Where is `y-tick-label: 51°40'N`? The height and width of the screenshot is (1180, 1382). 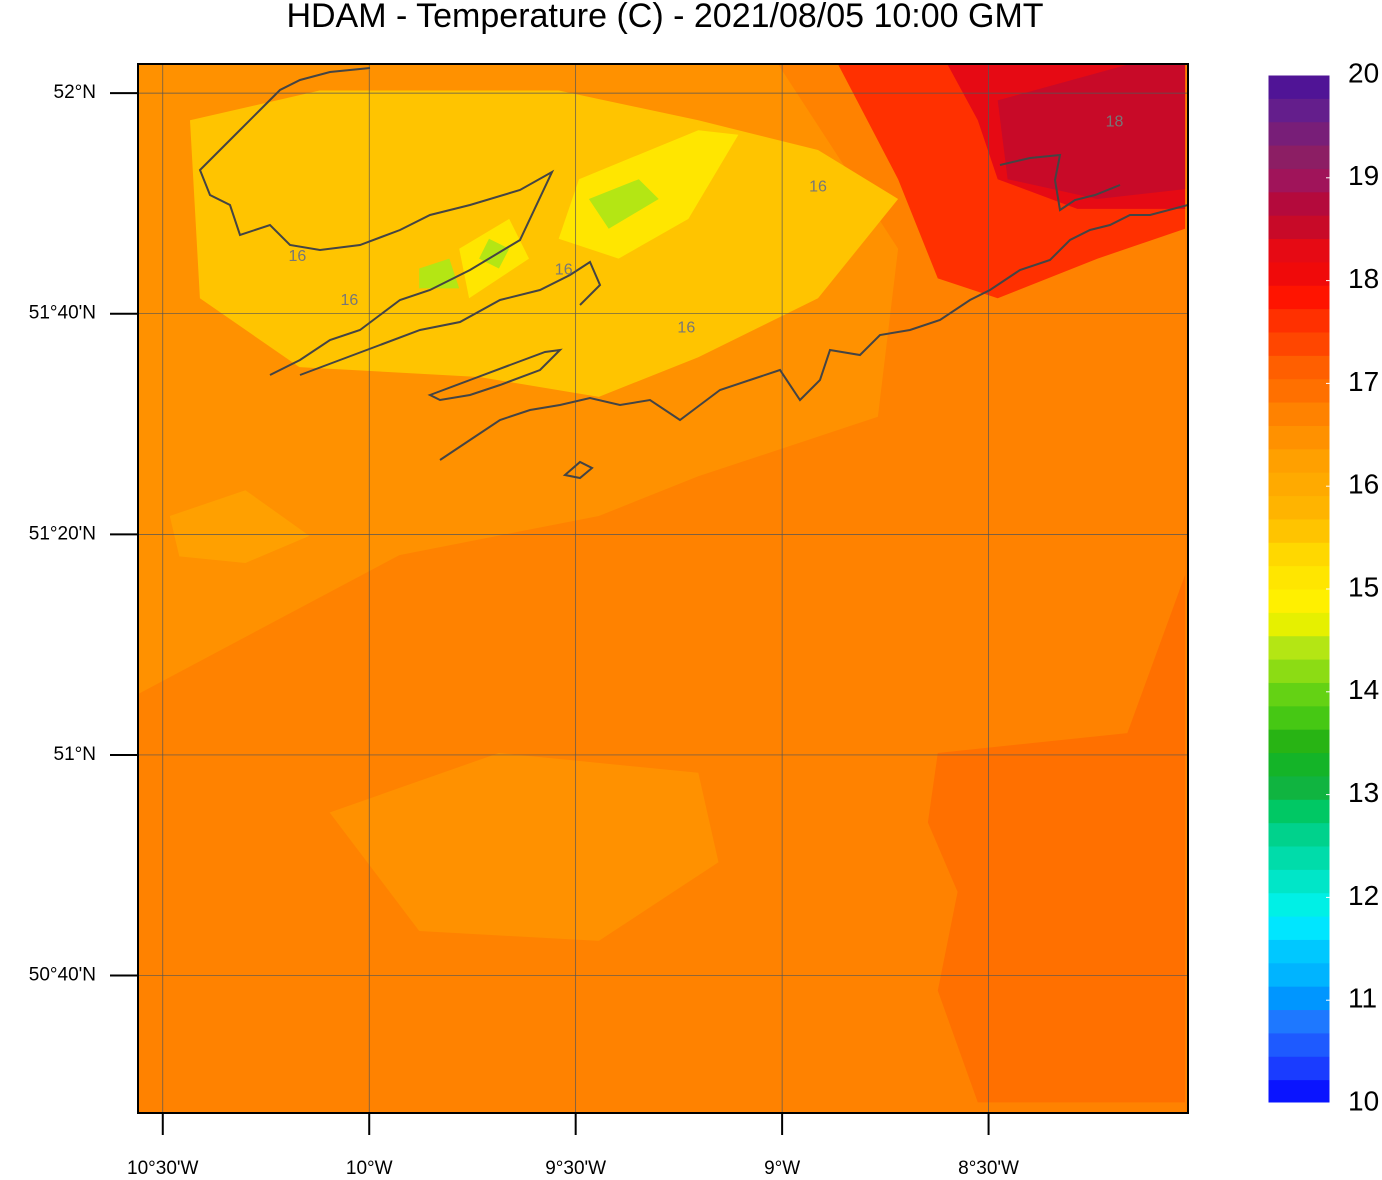
y-tick-label: 51°40'N is located at coordinates (62, 313).